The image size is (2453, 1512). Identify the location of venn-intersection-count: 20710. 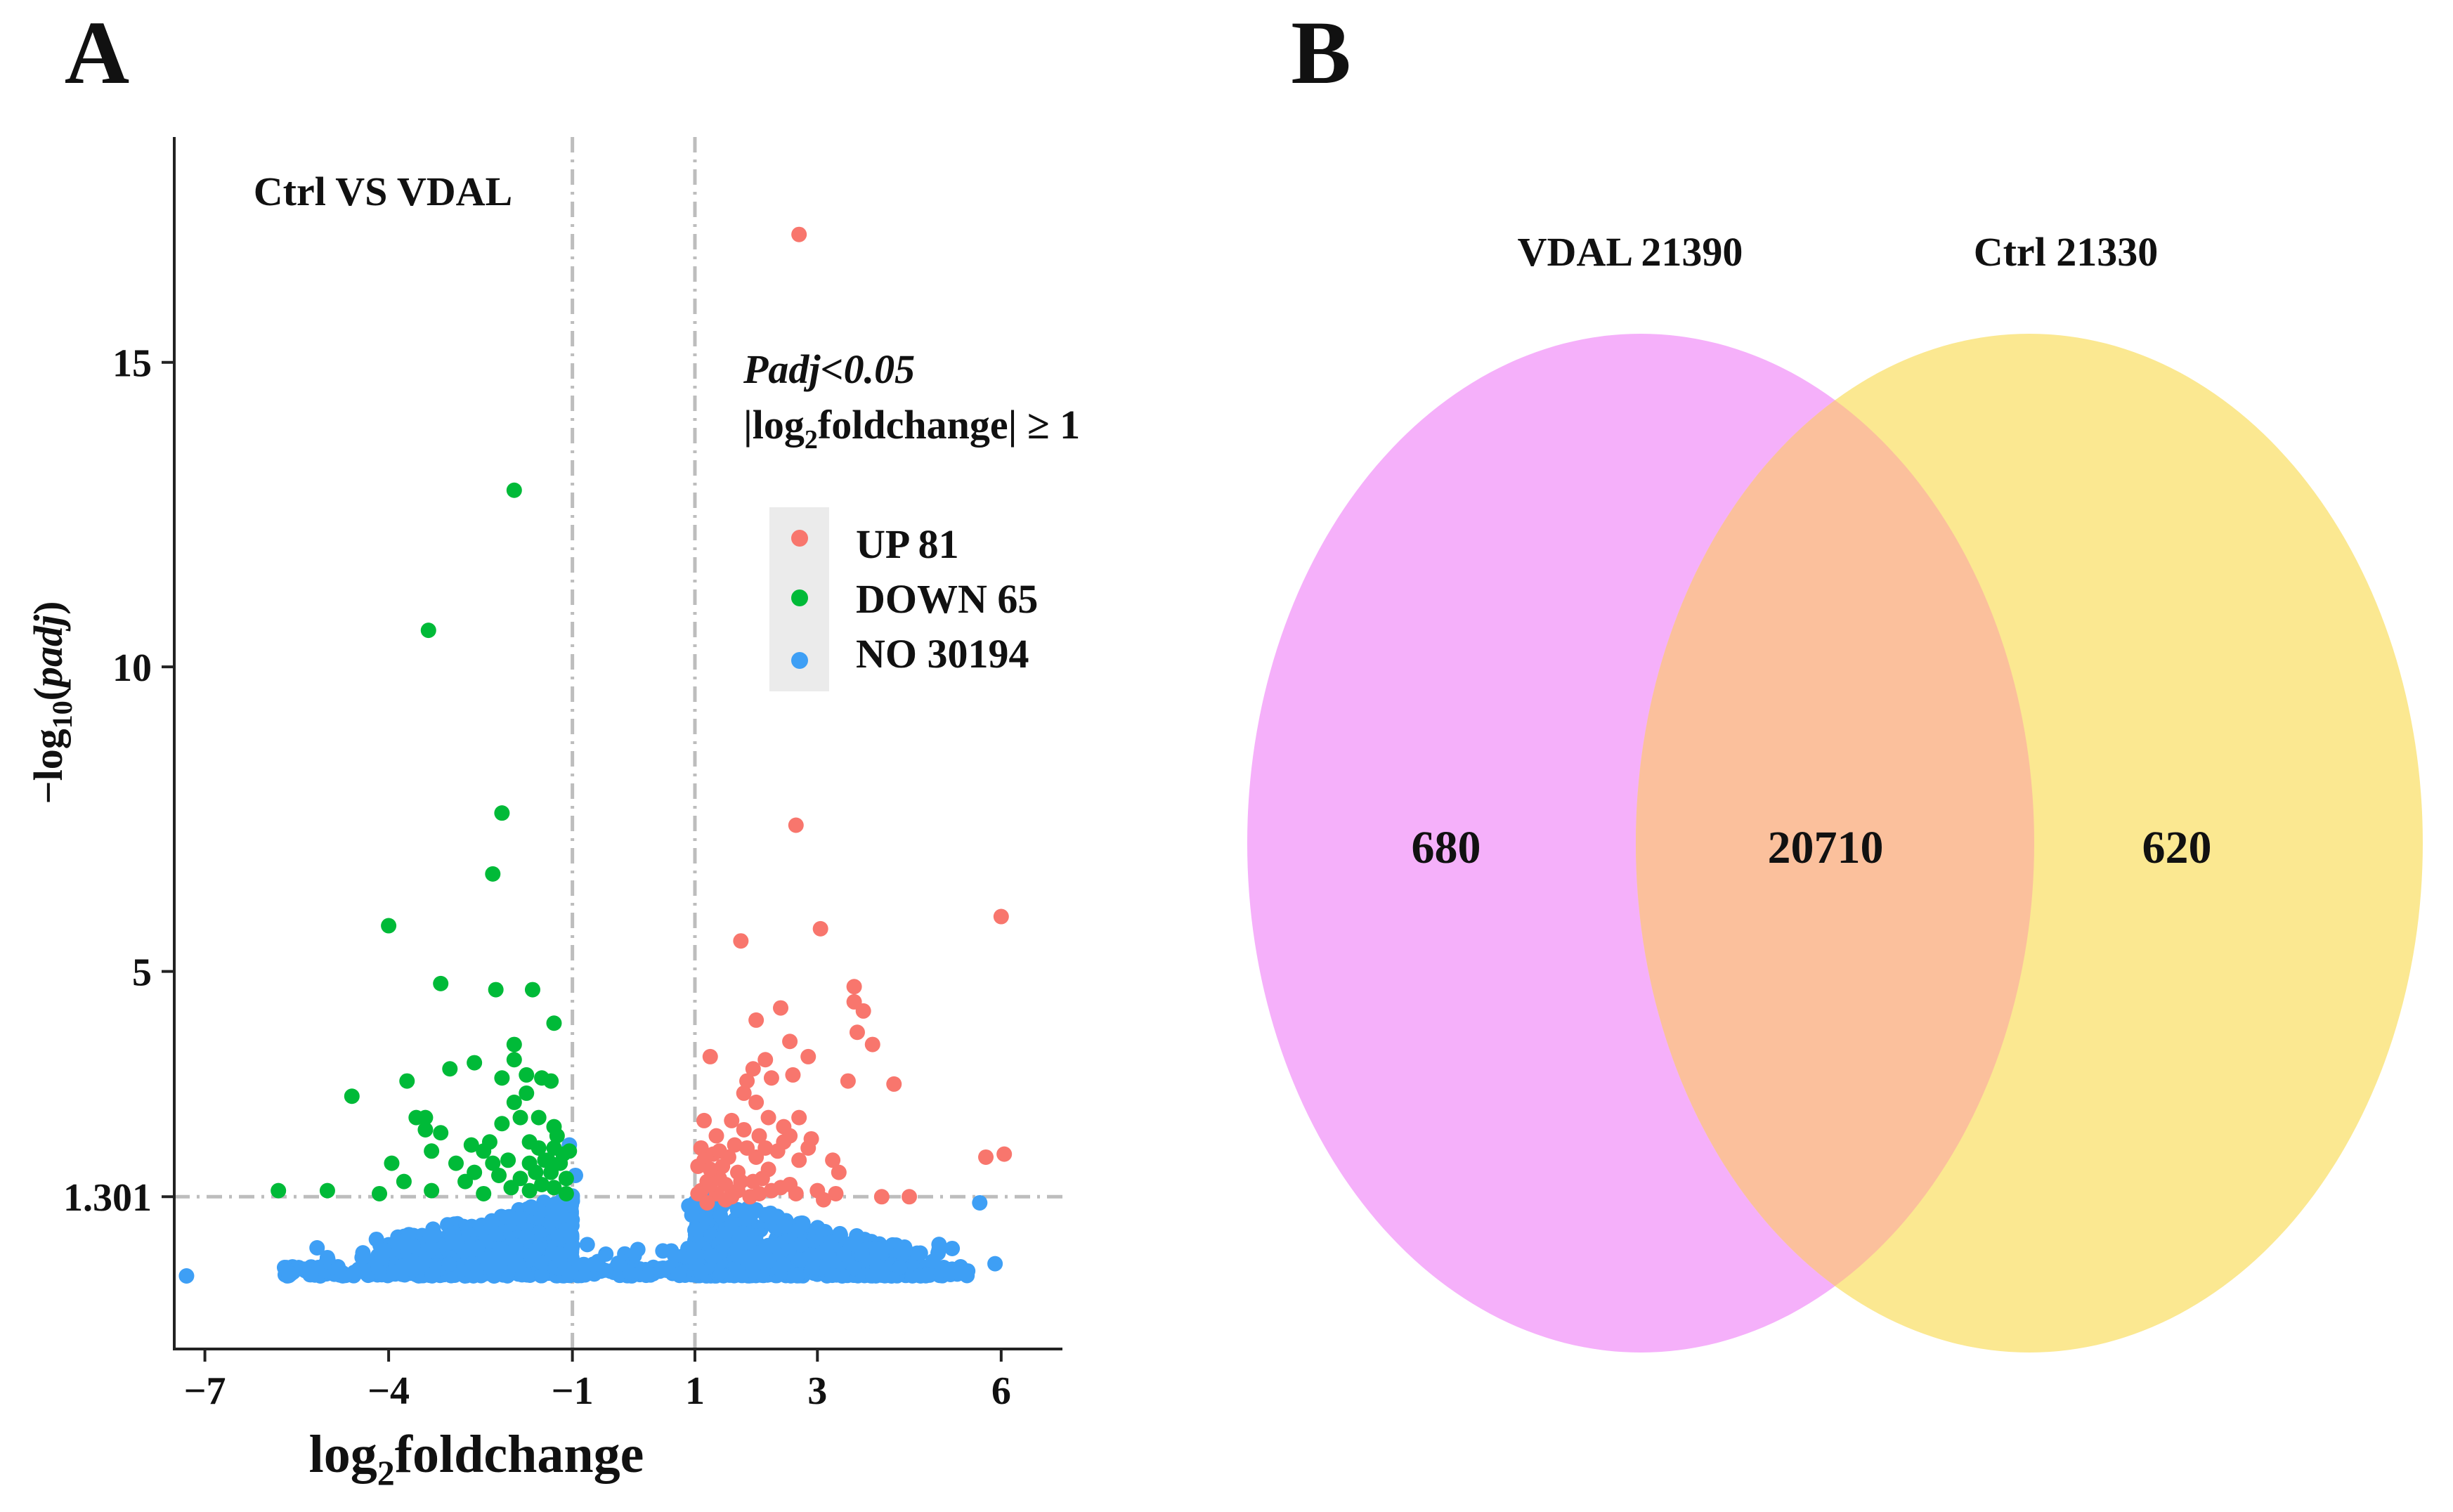
(1826, 848).